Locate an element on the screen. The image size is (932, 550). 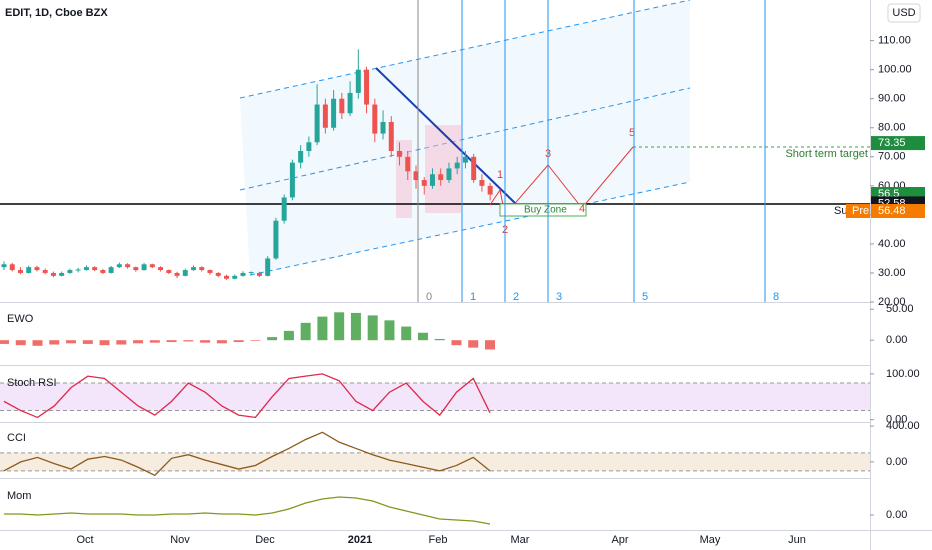
y-tick-label: 50.00 is located at coordinates (900, 309).